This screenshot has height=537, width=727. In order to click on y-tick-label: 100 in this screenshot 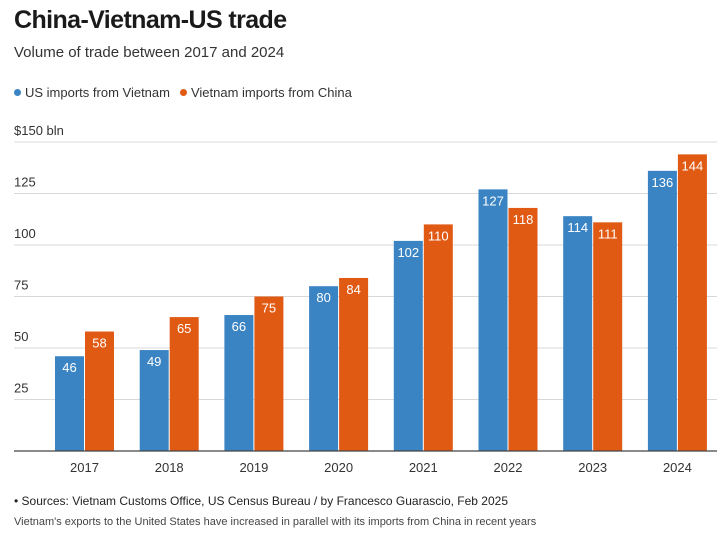, I will do `click(25, 233)`.